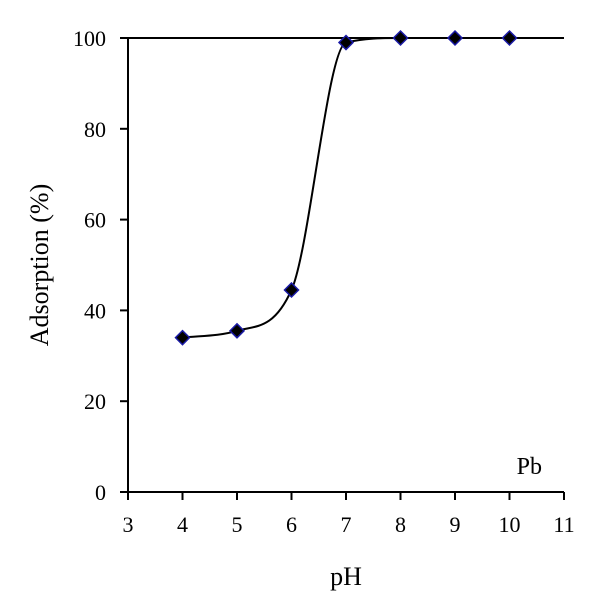  Describe the element at coordinates (346, 576) in the screenshot. I see `x-axis-title: pH` at that location.